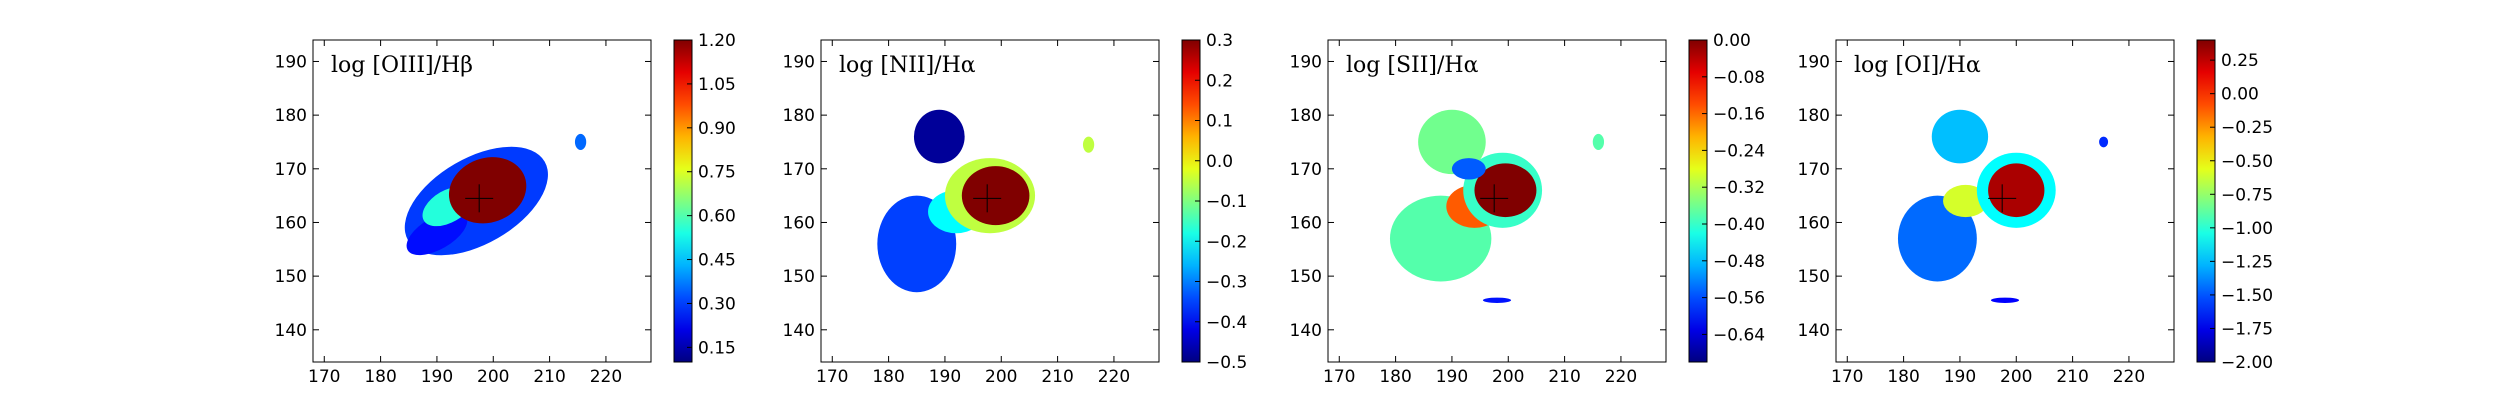  What do you see at coordinates (1226, 242) in the screenshot?
I see `colorbar-tick-label: −0.2` at bounding box center [1226, 242].